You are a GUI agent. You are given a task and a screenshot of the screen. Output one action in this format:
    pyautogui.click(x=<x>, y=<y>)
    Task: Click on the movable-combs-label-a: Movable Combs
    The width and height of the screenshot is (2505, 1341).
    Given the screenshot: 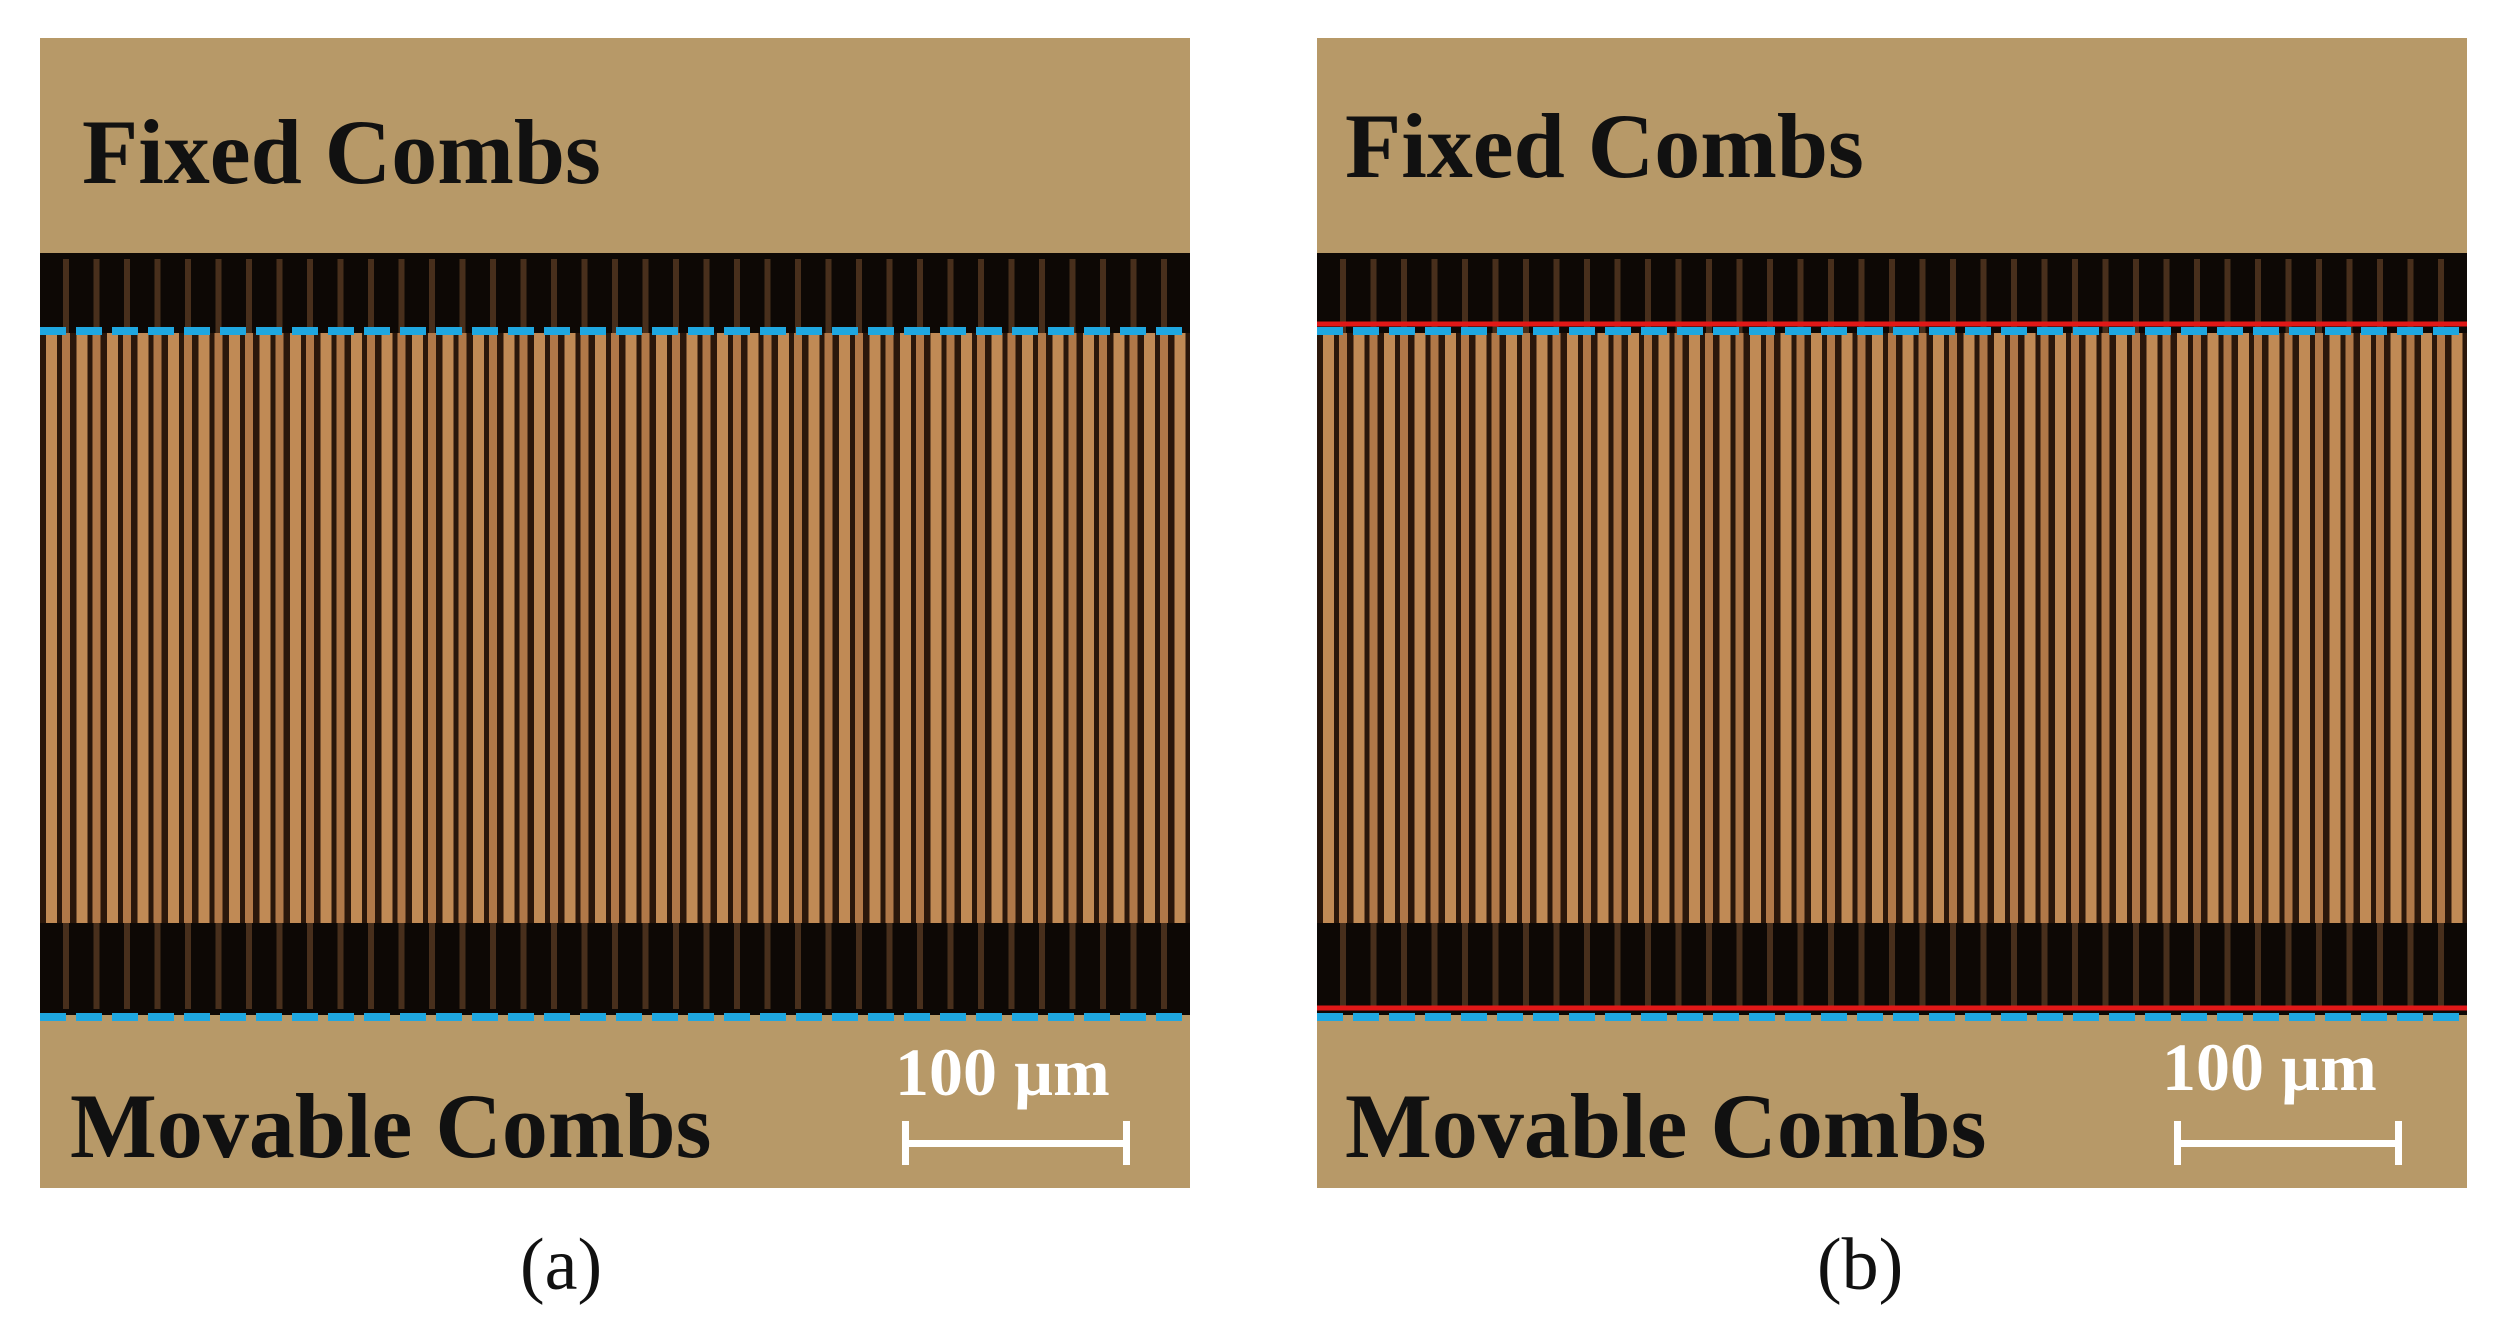 What is the action you would take?
    pyautogui.click(x=391, y=1126)
    